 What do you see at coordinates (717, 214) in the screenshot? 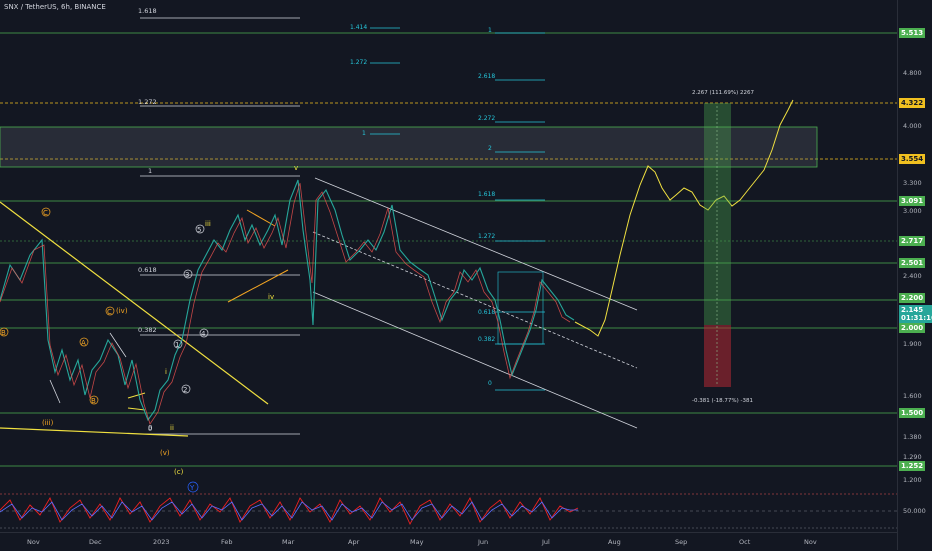
I see `position-target-zone` at bounding box center [717, 214].